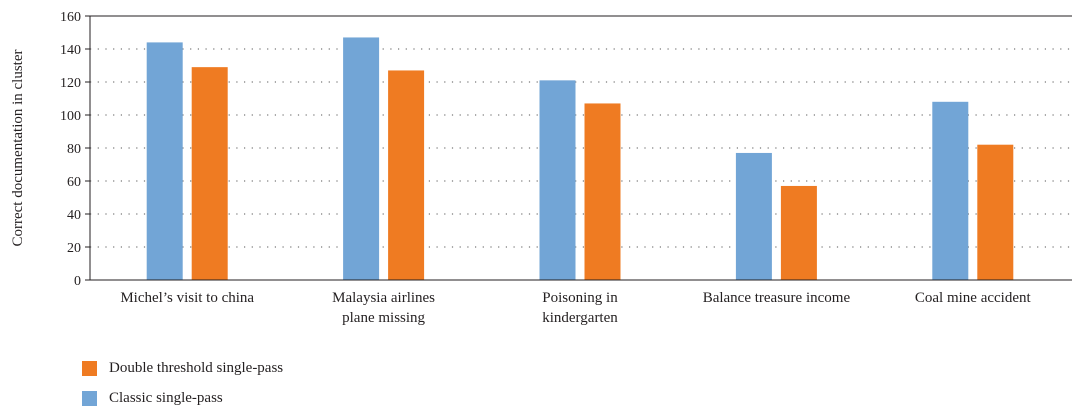 This screenshot has width=1076, height=417. Describe the element at coordinates (70, 83) in the screenshot. I see `y-tick-label: 120` at that location.